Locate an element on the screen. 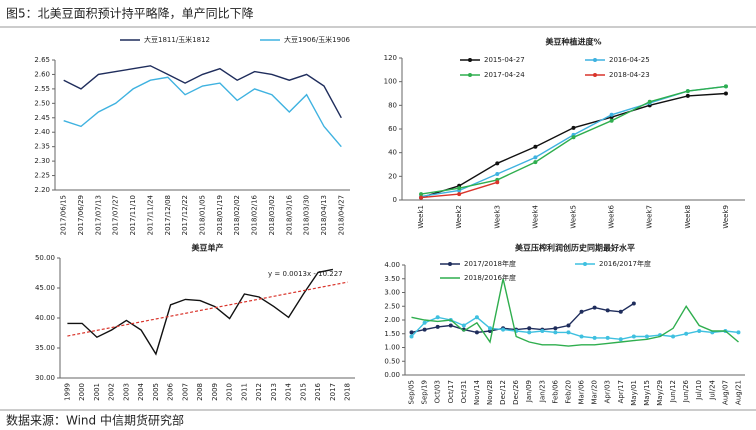 The width and height of the screenshot is (756, 430). x-tick-label: 2018 is located at coordinates (348, 392).